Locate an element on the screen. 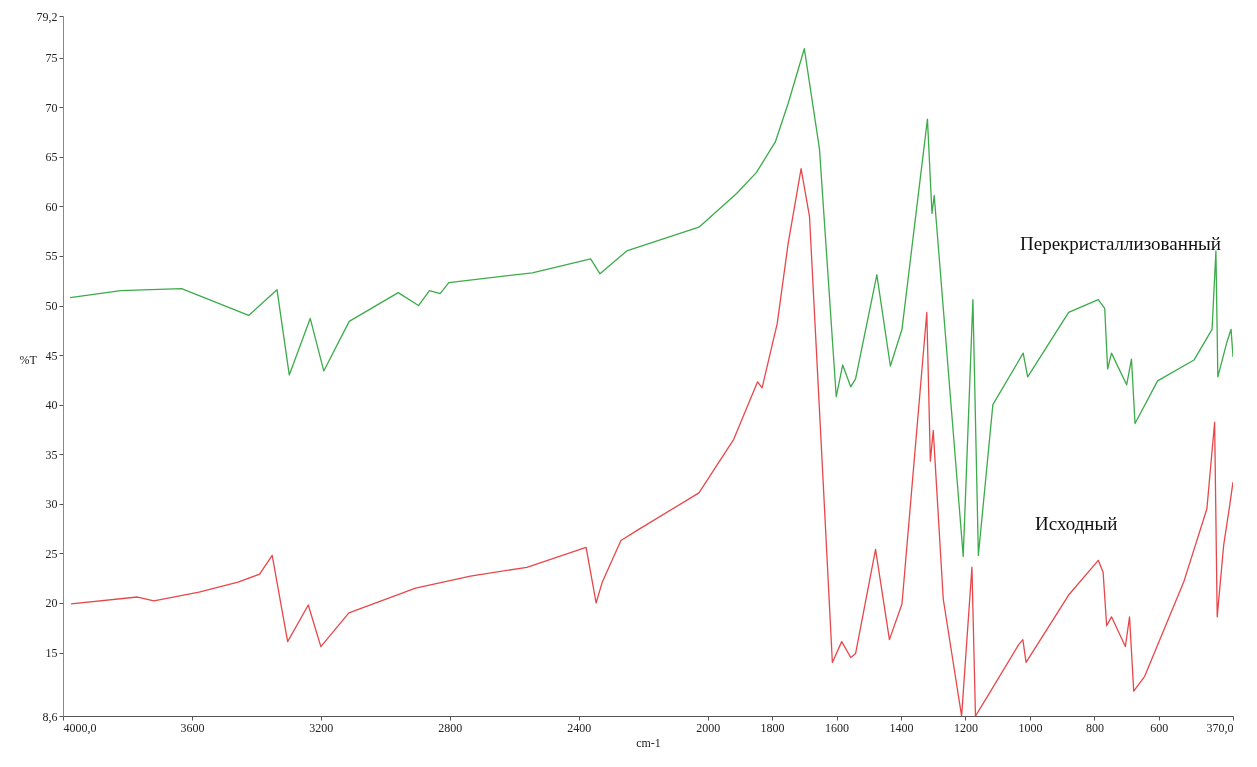 The width and height of the screenshot is (1257, 767). y-tick-label: 15 is located at coordinates (51, 653).